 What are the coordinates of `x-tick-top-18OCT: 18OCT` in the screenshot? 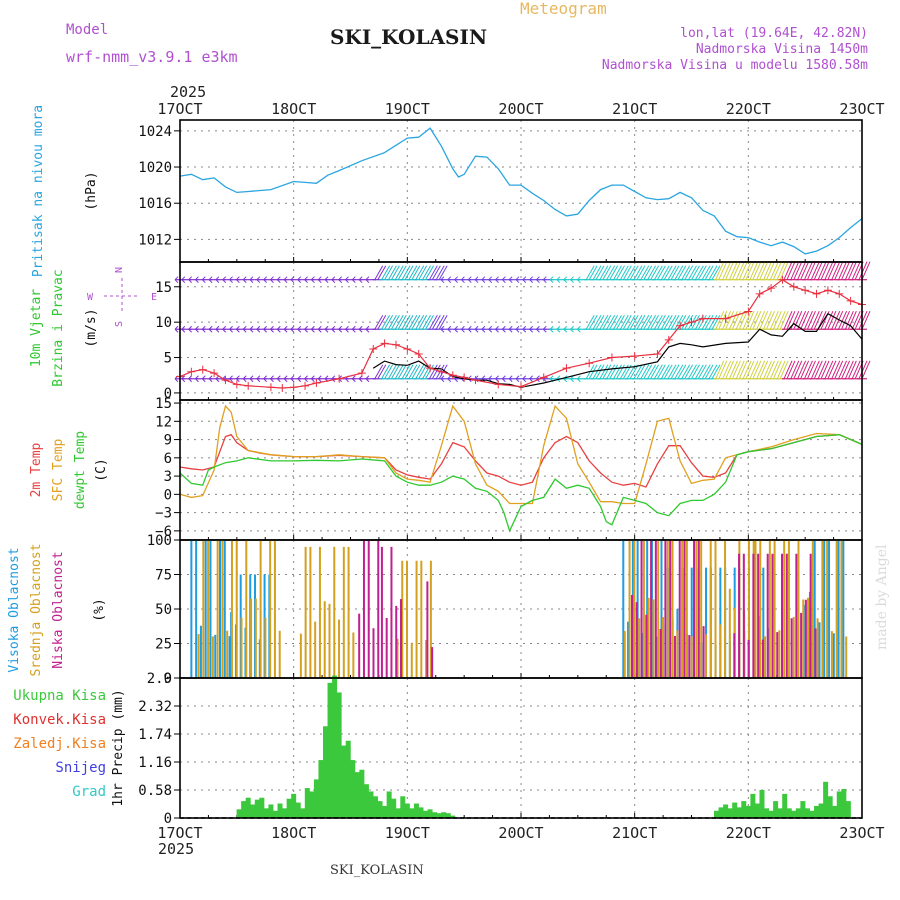 It's located at (293, 109).